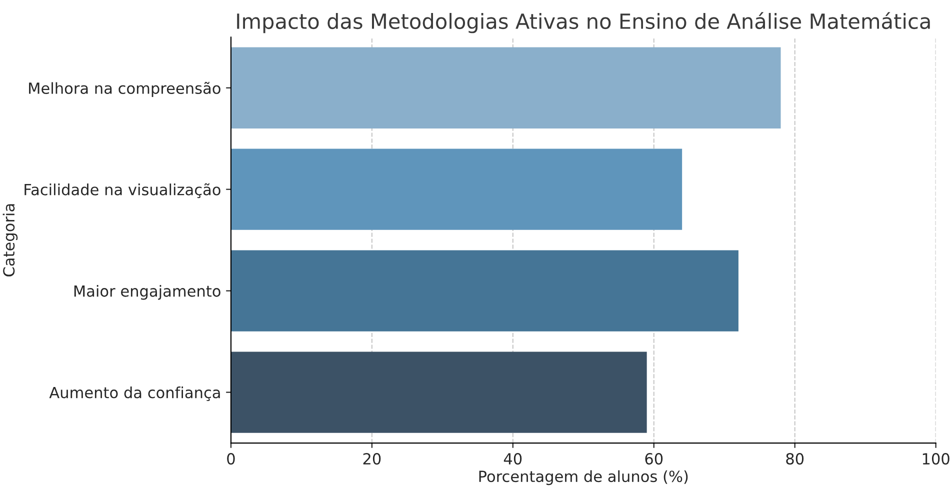 The height and width of the screenshot is (495, 952). What do you see at coordinates (372, 459) in the screenshot?
I see `x-tick-label: 20` at bounding box center [372, 459].